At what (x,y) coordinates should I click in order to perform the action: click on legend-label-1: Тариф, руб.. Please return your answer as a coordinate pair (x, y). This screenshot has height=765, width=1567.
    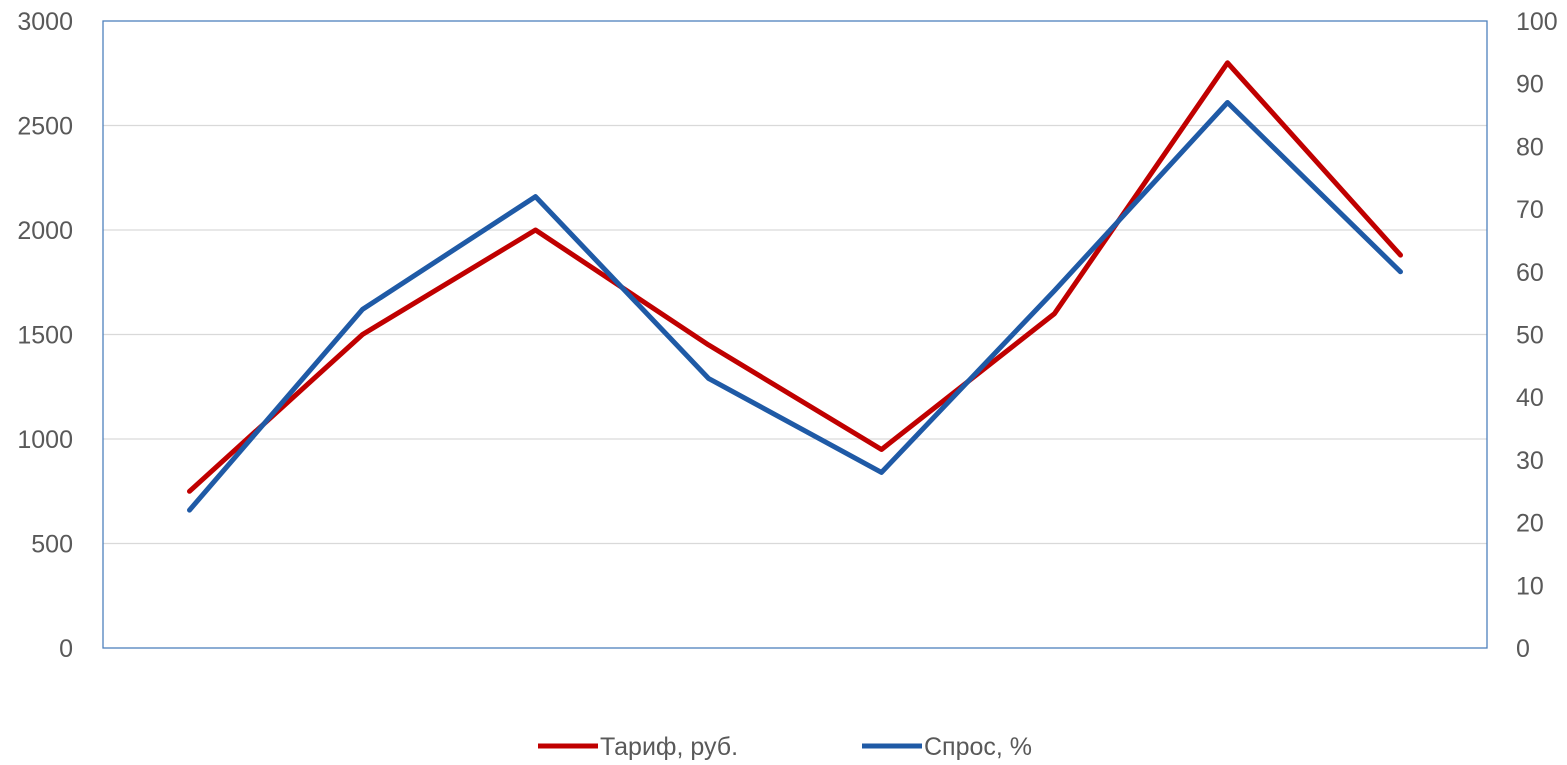
    Looking at the image, I should click on (669, 747).